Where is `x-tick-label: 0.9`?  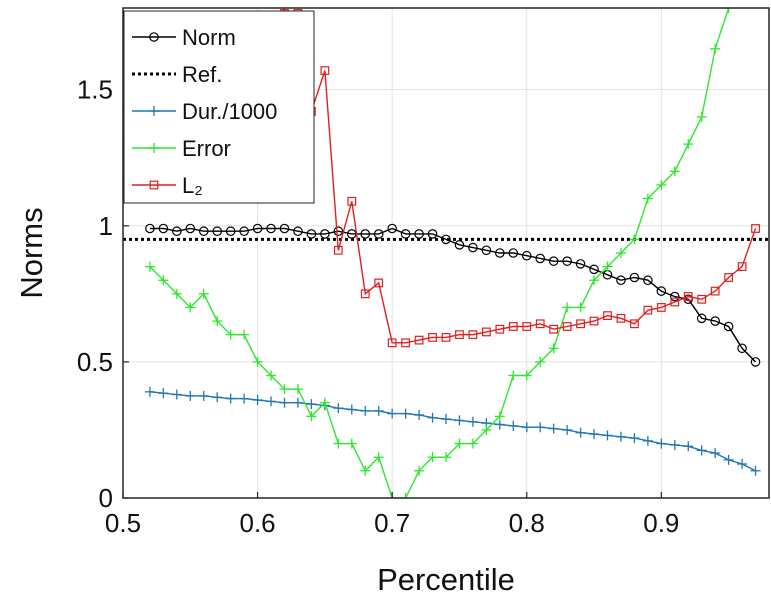
x-tick-label: 0.9 is located at coordinates (661, 523).